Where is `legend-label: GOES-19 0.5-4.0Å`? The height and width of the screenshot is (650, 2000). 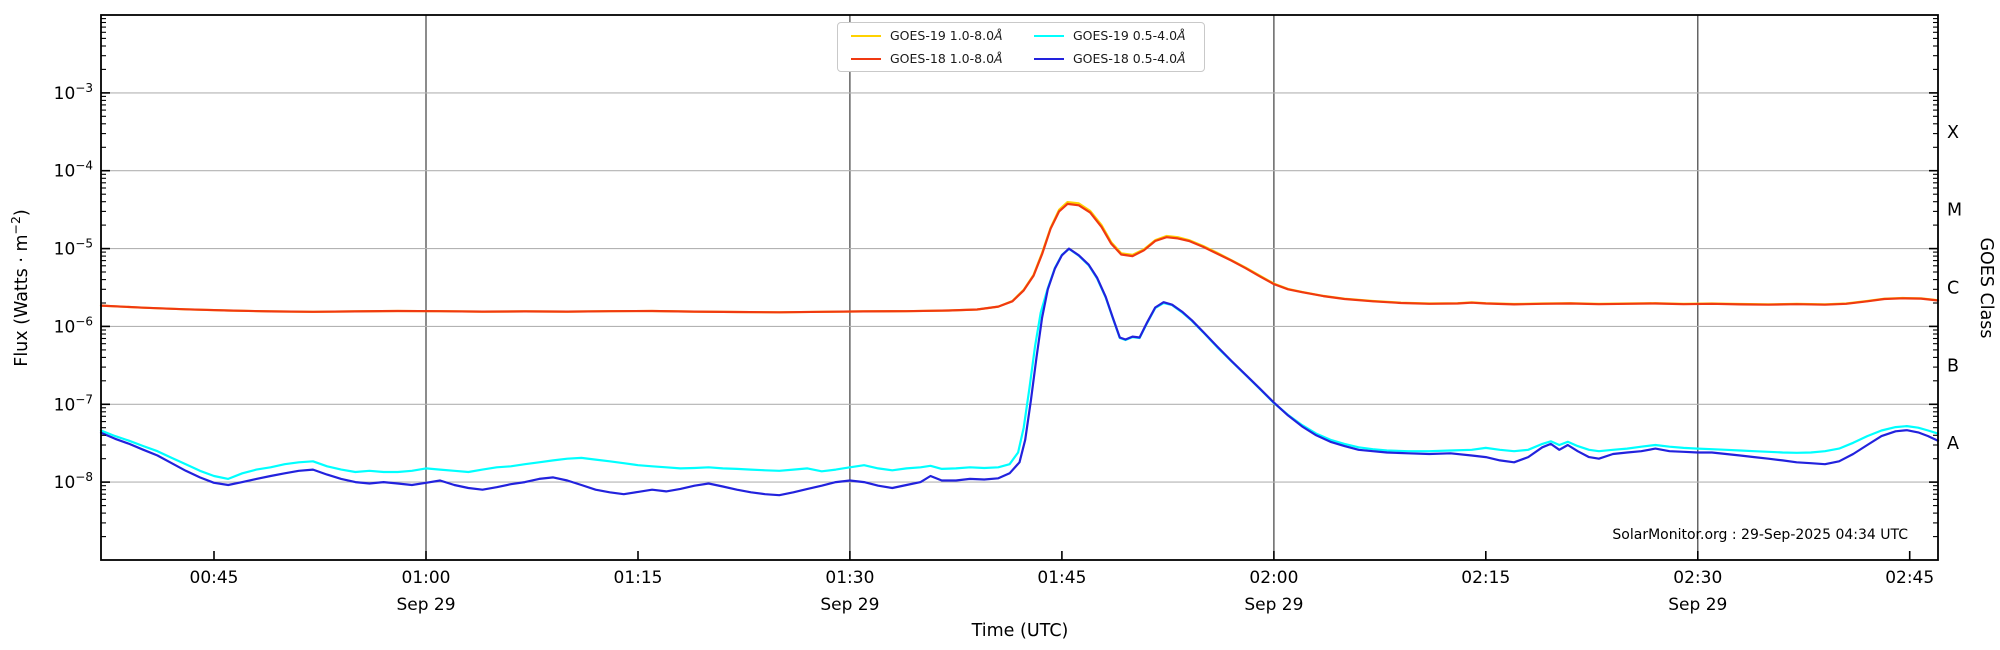
legend-label: GOES-19 0.5-4.0Å is located at coordinates (1129, 35).